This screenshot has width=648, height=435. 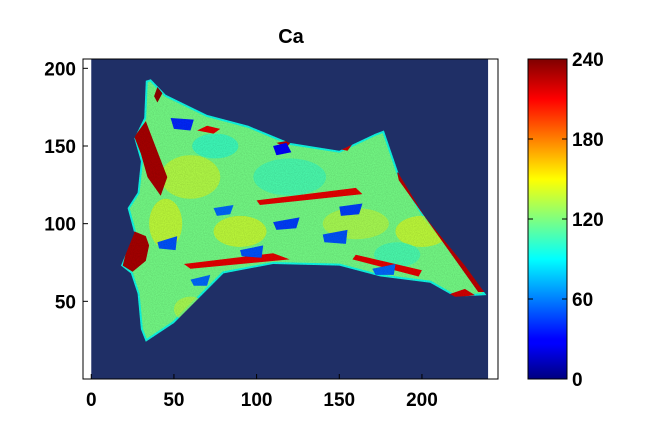 What do you see at coordinates (588, 220) in the screenshot?
I see `colorbar-tick-label: 120` at bounding box center [588, 220].